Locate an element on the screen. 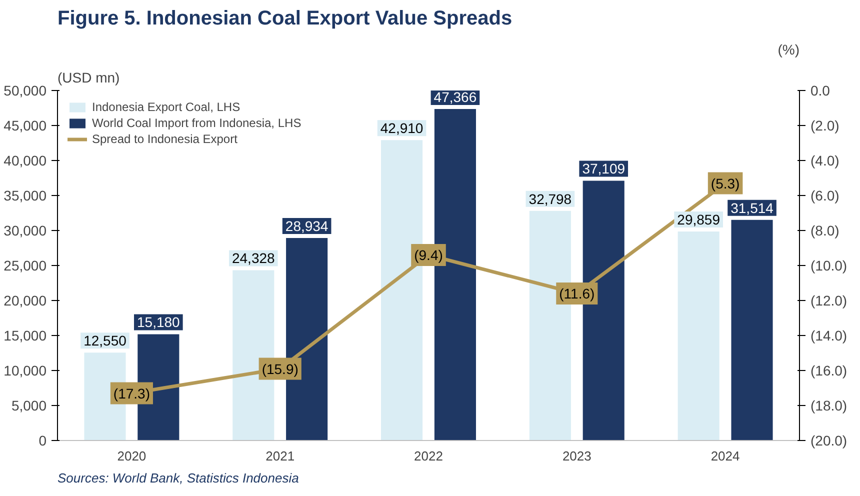  y-tick-label: 30,000 is located at coordinates (25, 230).